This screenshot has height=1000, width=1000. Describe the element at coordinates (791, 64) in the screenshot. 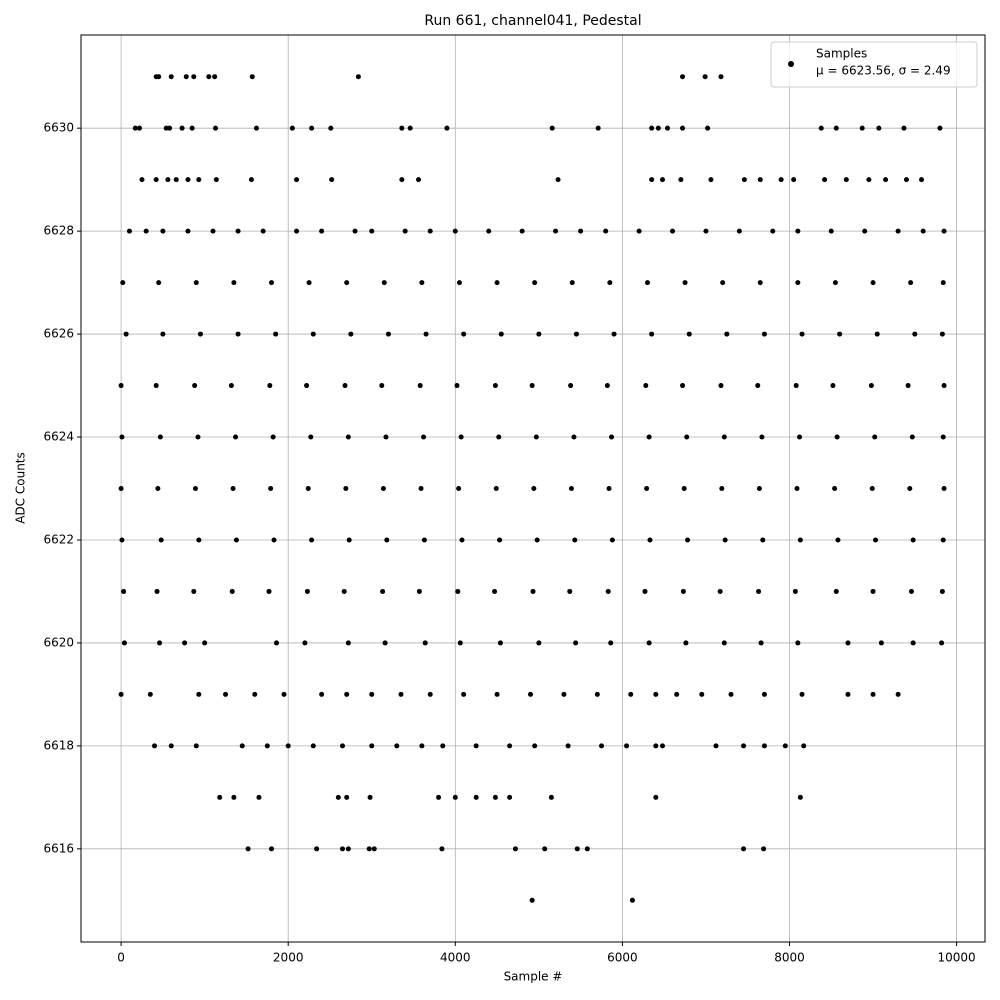

I see `legend-marker` at that location.